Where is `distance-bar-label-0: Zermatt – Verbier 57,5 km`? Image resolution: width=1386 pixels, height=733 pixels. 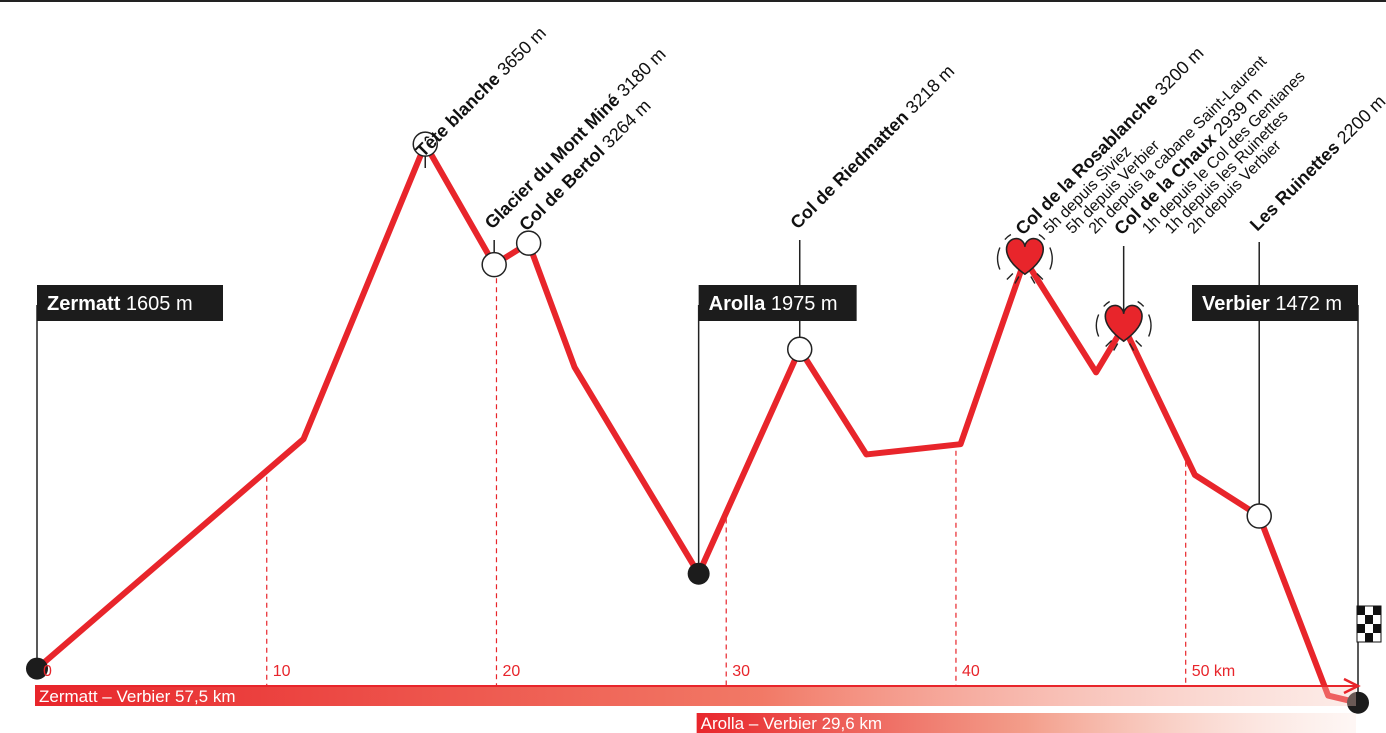
distance-bar-label-0: Zermatt – Verbier 57,5 km is located at coordinates (137, 696).